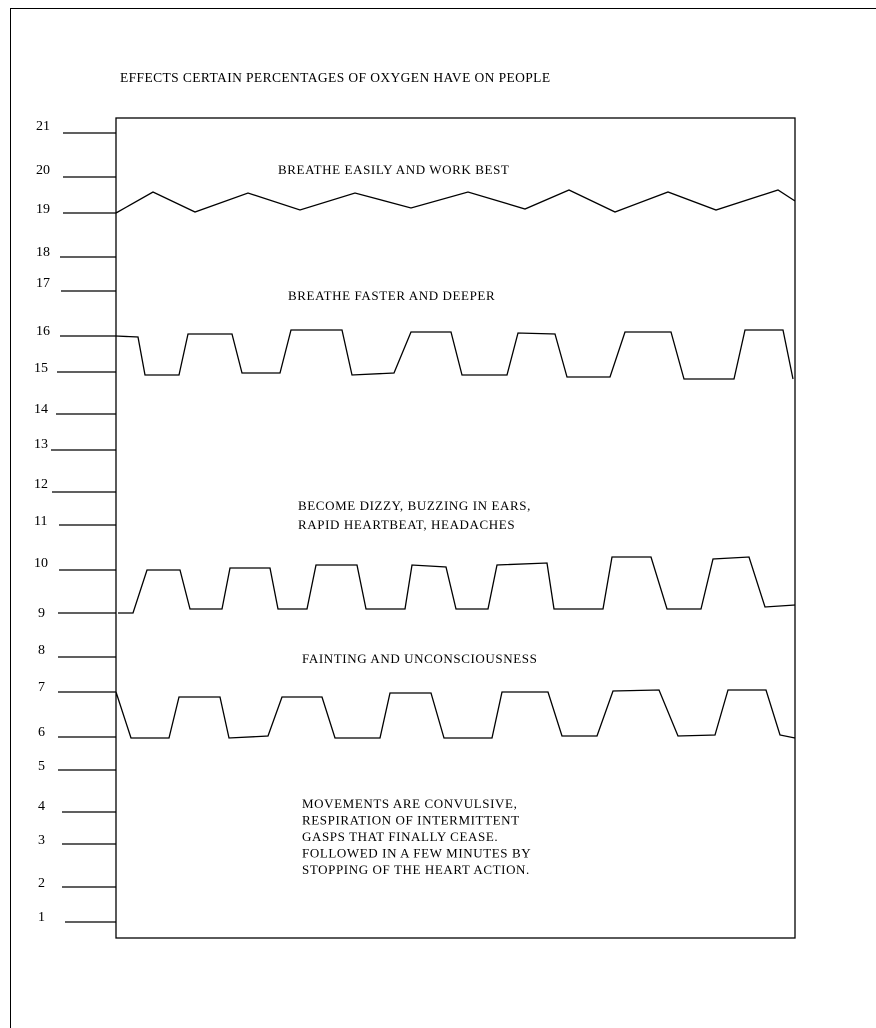  Describe the element at coordinates (43, 209) in the screenshot. I see `scale-label-19: 19` at that location.